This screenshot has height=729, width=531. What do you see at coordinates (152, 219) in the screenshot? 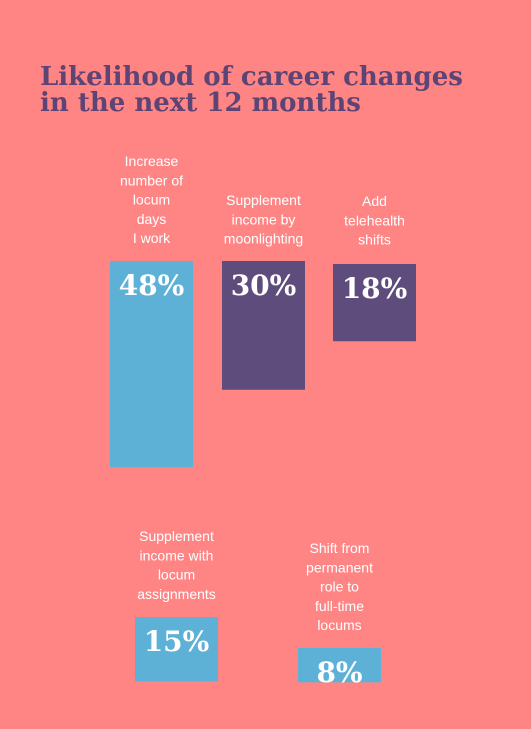
I see `category-label-1-line-4: days` at bounding box center [152, 219].